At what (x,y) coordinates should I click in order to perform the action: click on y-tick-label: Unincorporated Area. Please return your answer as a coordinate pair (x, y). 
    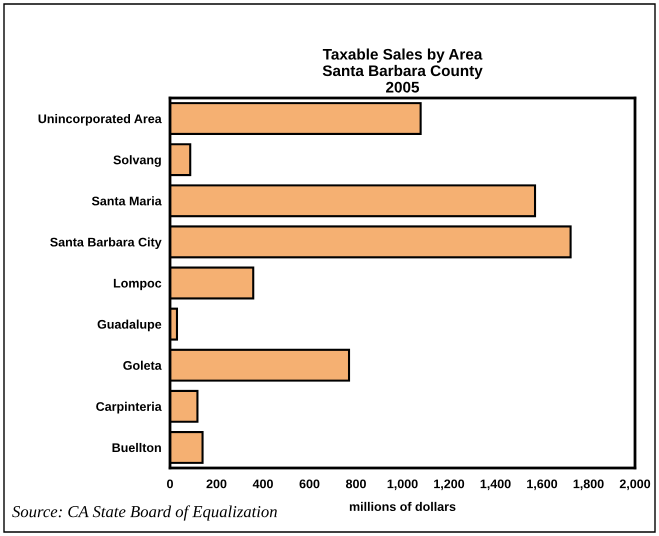
    Looking at the image, I should click on (100, 120).